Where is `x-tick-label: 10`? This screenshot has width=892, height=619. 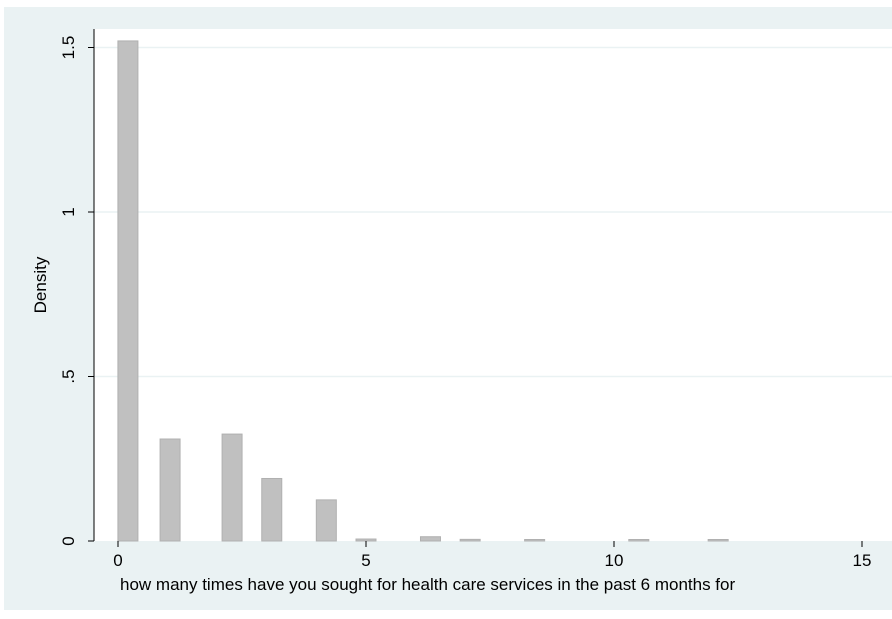 x-tick-label: 10 is located at coordinates (614, 560).